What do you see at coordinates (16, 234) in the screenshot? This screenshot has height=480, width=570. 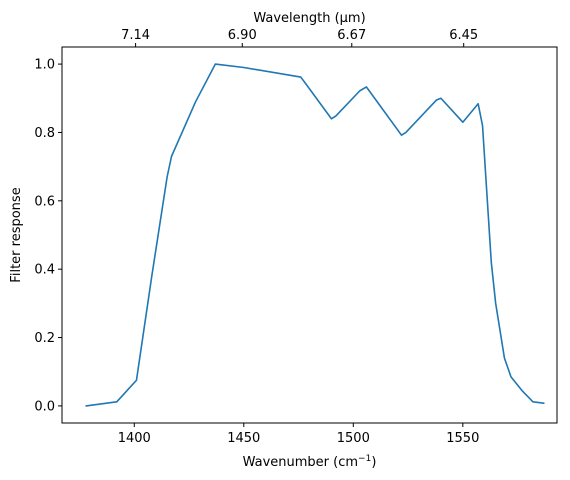 I see `y-axis-label: Filter response` at bounding box center [16, 234].